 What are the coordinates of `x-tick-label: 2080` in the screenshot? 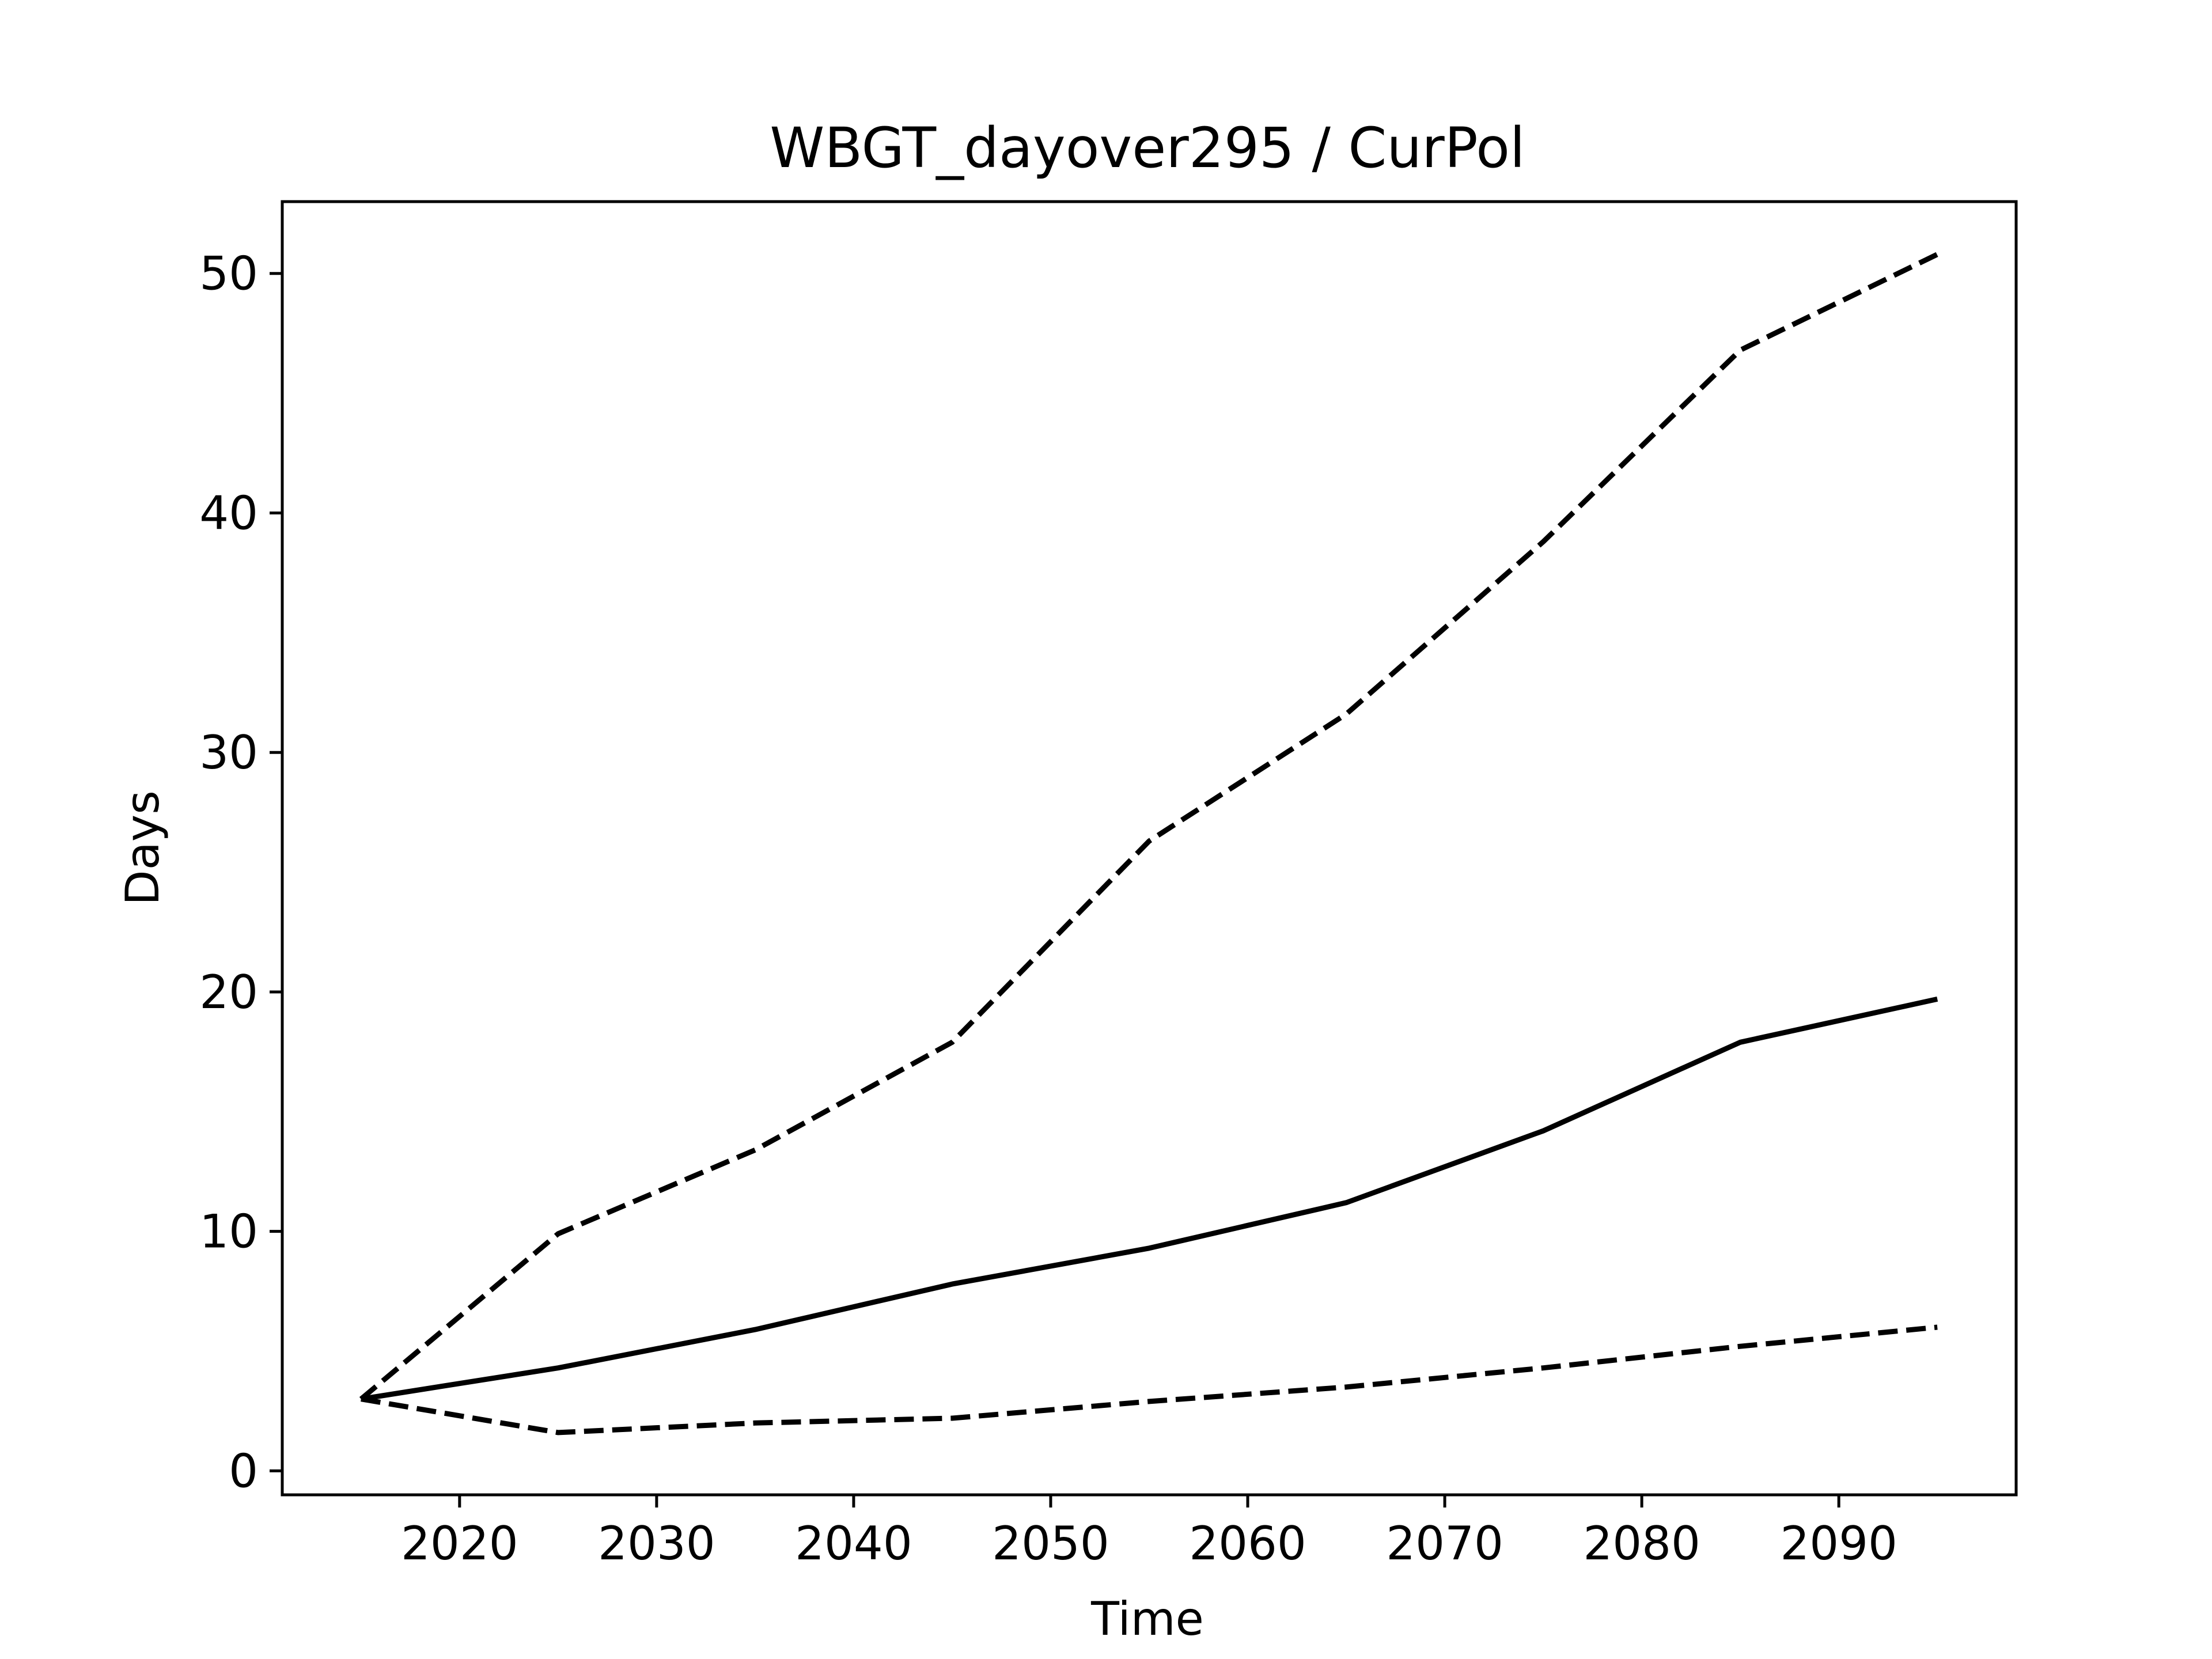 It's located at (1641, 1543).